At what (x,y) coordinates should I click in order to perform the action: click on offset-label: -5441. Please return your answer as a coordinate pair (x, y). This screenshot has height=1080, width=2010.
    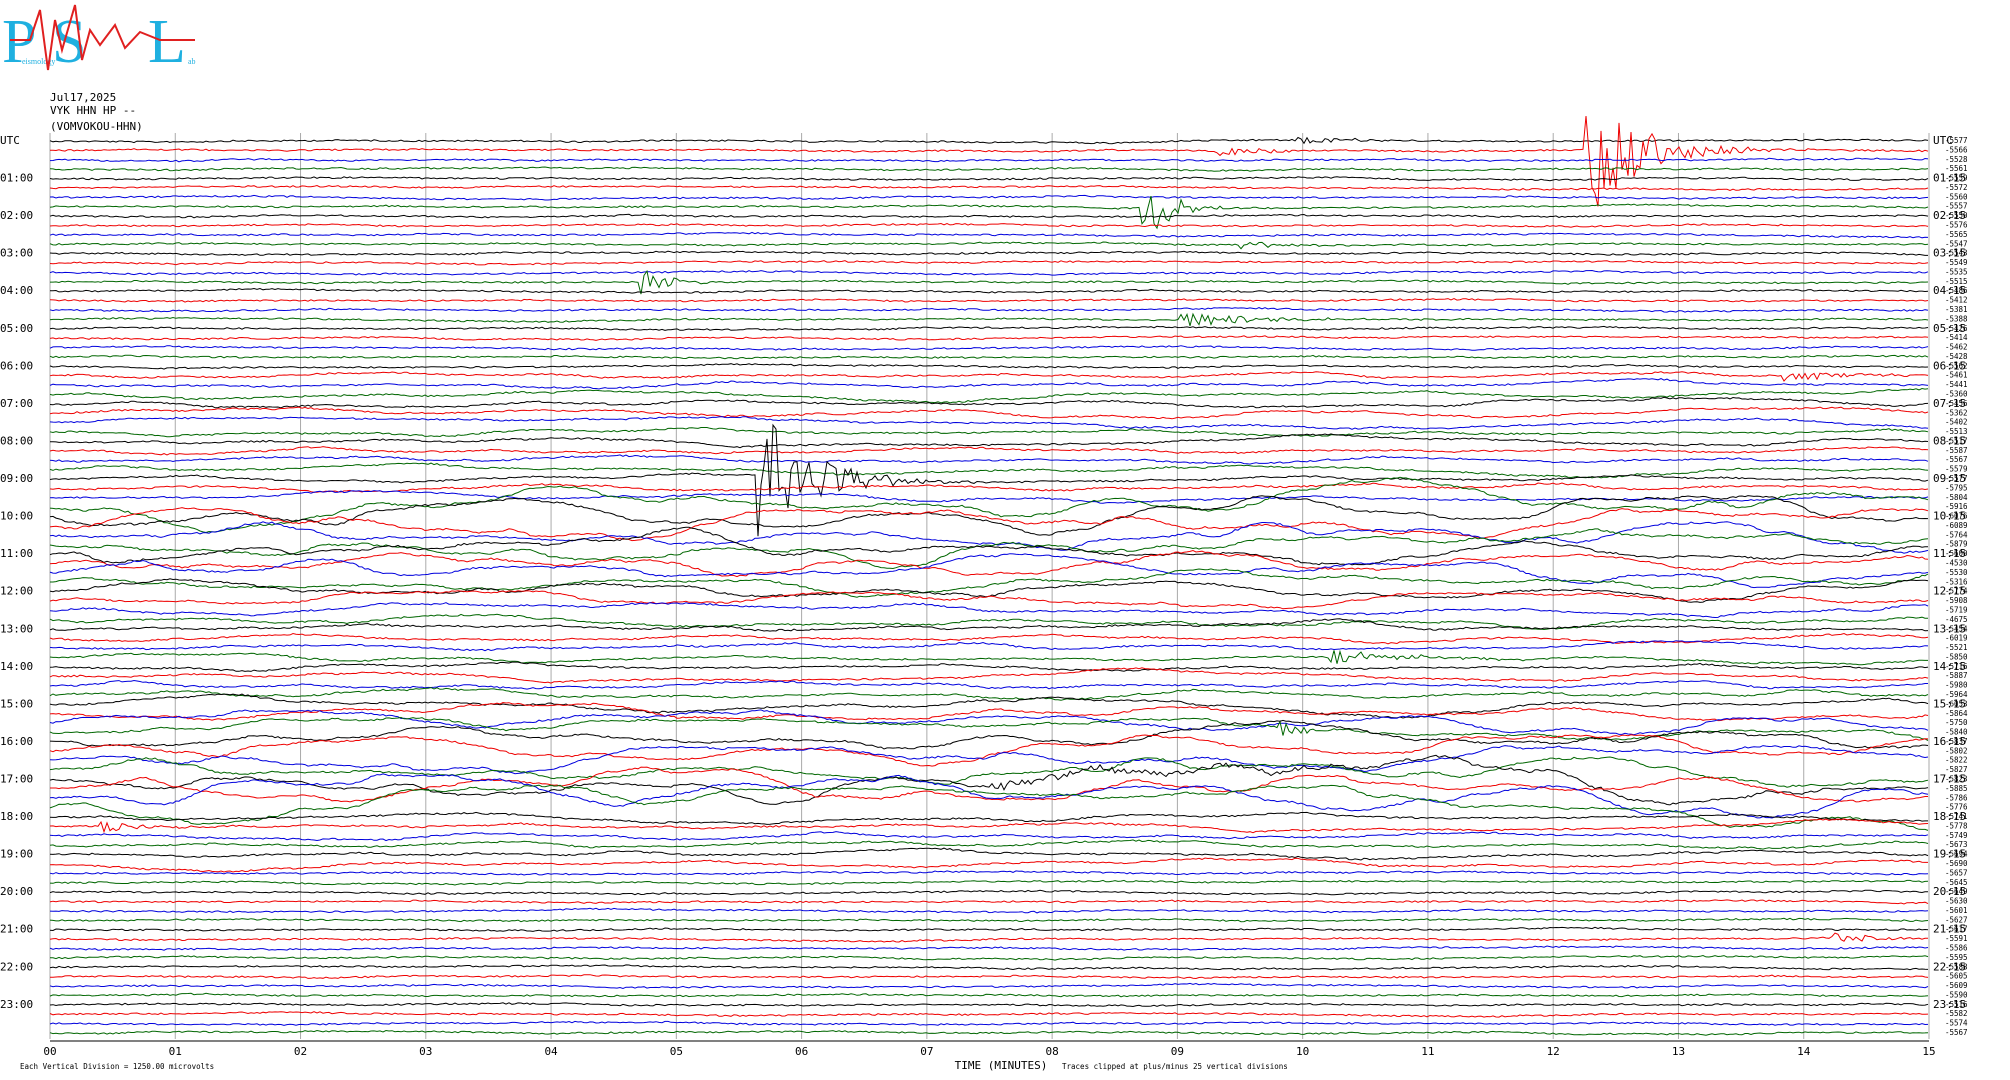
    Looking at the image, I should click on (1956, 384).